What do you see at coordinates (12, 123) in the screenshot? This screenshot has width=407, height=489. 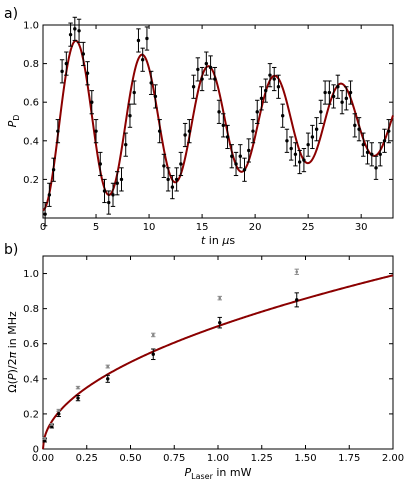 I see `panel-a-ylabel-var: P` at bounding box center [12, 123].